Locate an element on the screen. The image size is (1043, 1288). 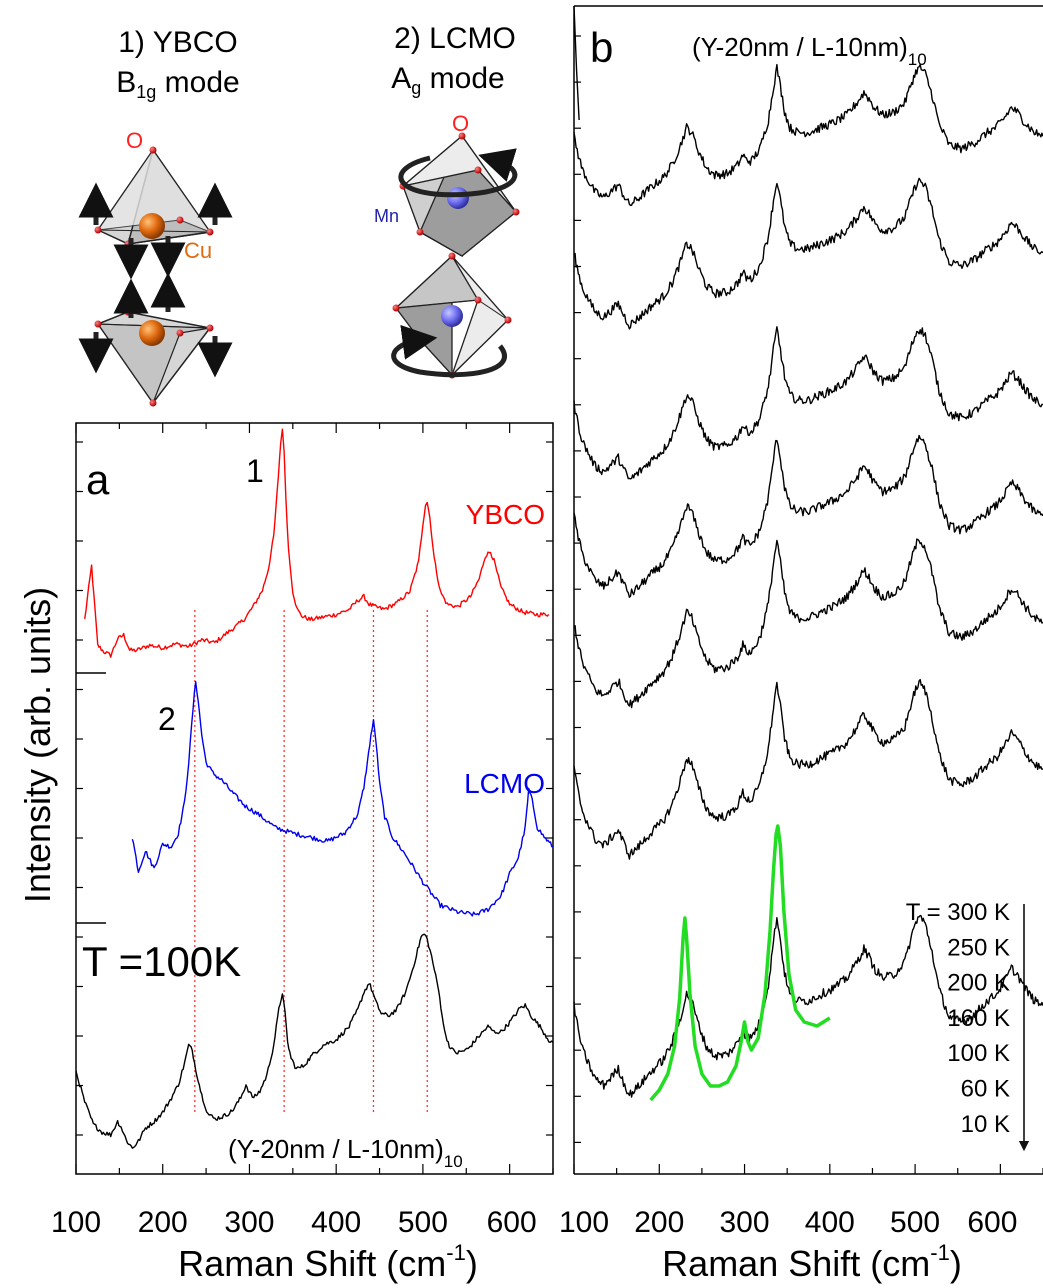
panel-a-xlabel: Raman Shift (cm-1) is located at coordinates (328, 1262).